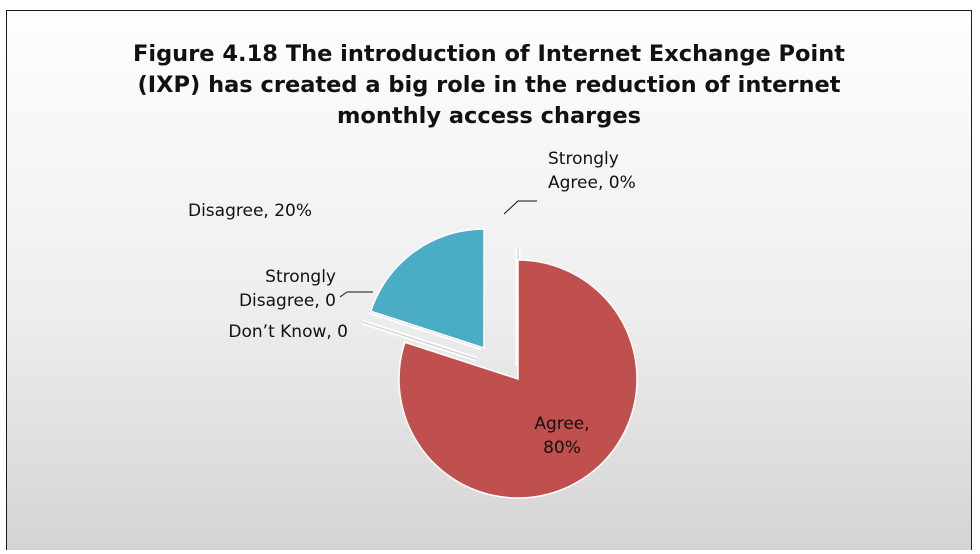 Image resolution: width=980 pixels, height=554 pixels. What do you see at coordinates (520, 207) in the screenshot?
I see `leader-line-strongly-agree` at bounding box center [520, 207].